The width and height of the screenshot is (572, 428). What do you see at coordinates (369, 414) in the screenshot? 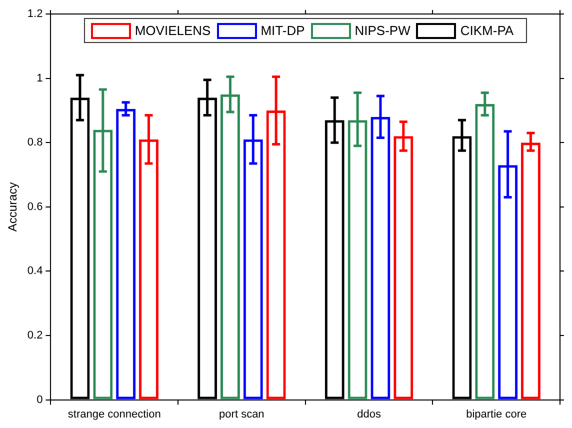
I see `x-tick-label: ddos` at bounding box center [369, 414].